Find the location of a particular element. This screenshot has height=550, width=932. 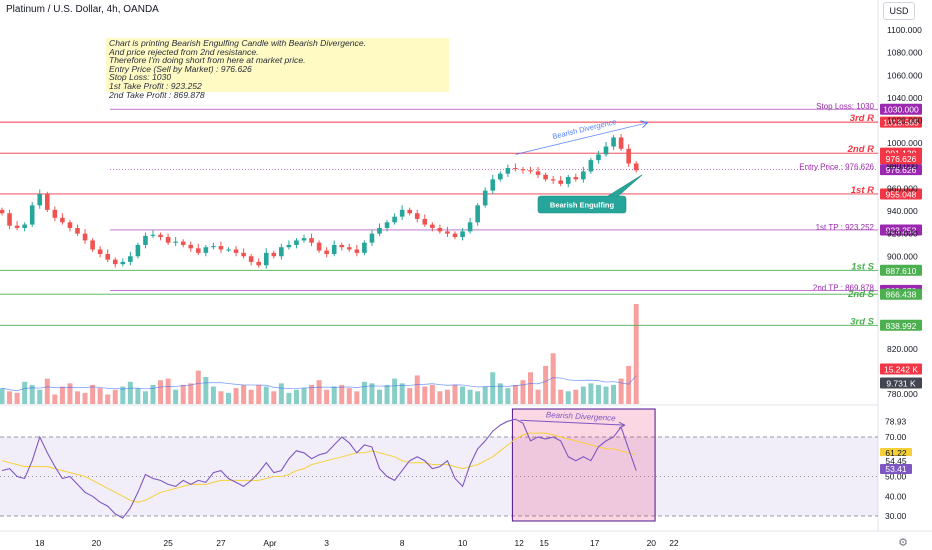

divergence-arrow-head is located at coordinates (644, 124).